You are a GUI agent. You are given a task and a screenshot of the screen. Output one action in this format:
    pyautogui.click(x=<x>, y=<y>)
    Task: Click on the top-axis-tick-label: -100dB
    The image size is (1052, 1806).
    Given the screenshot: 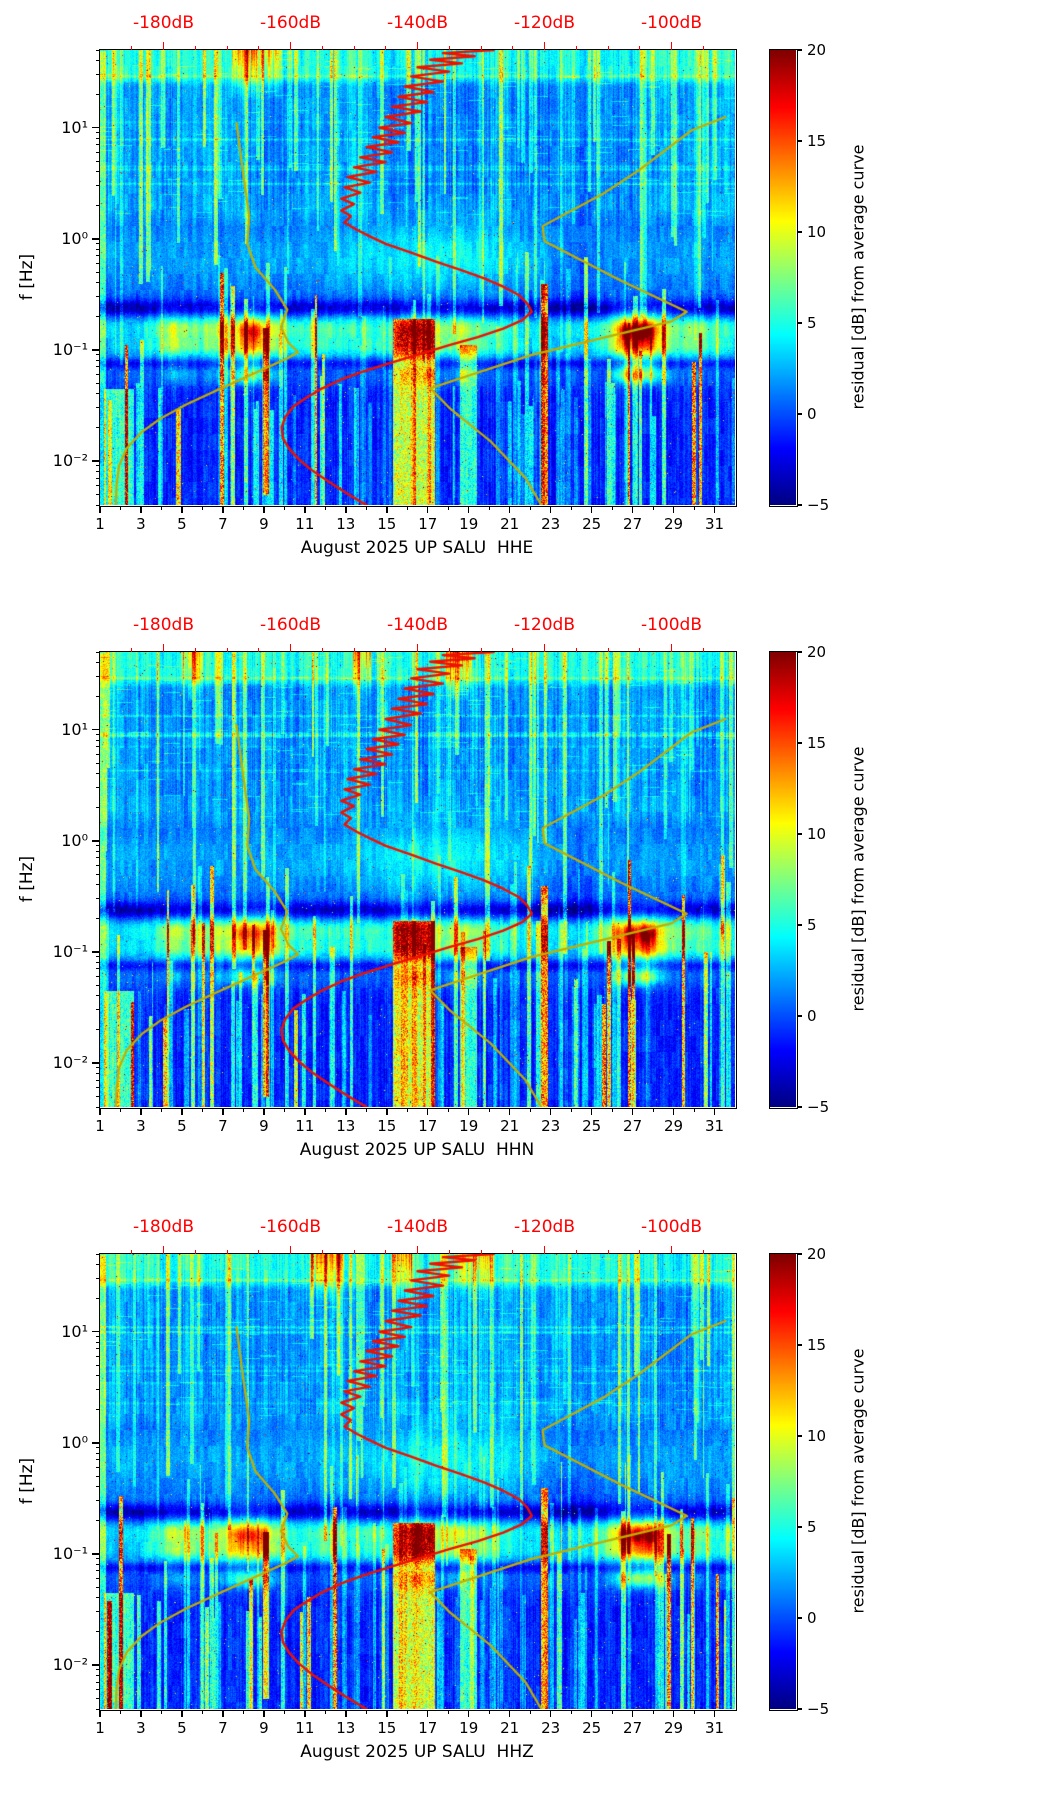 What is the action you would take?
    pyautogui.click(x=671, y=1227)
    